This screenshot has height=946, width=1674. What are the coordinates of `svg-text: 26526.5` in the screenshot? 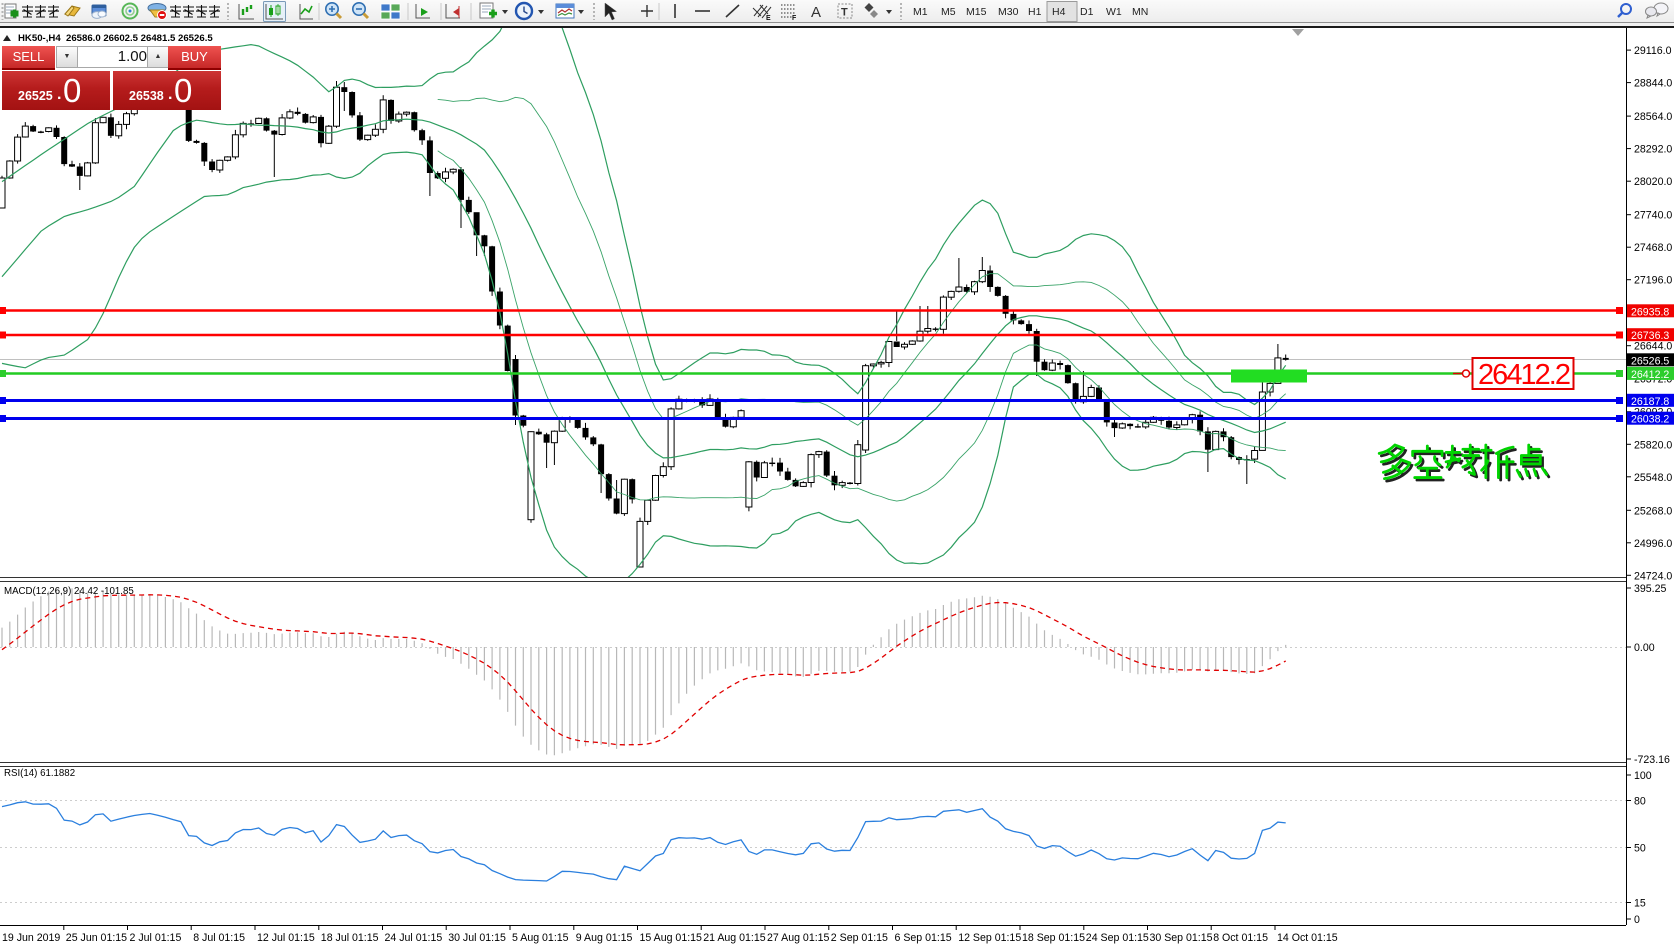 It's located at (1650, 361).